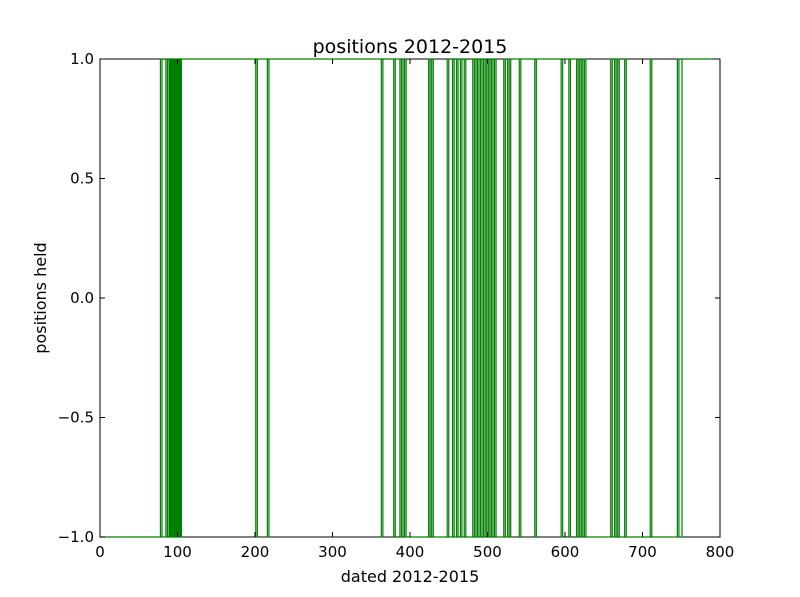 Image resolution: width=800 pixels, height=597 pixels. Describe the element at coordinates (565, 552) in the screenshot. I see `x-tick-label: 600` at that location.